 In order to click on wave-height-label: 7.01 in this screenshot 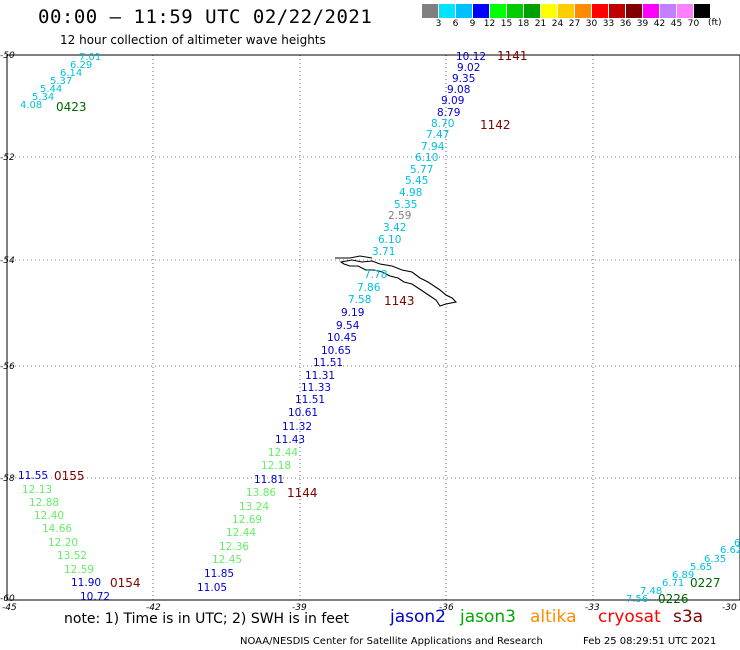, I will do `click(90, 57)`.